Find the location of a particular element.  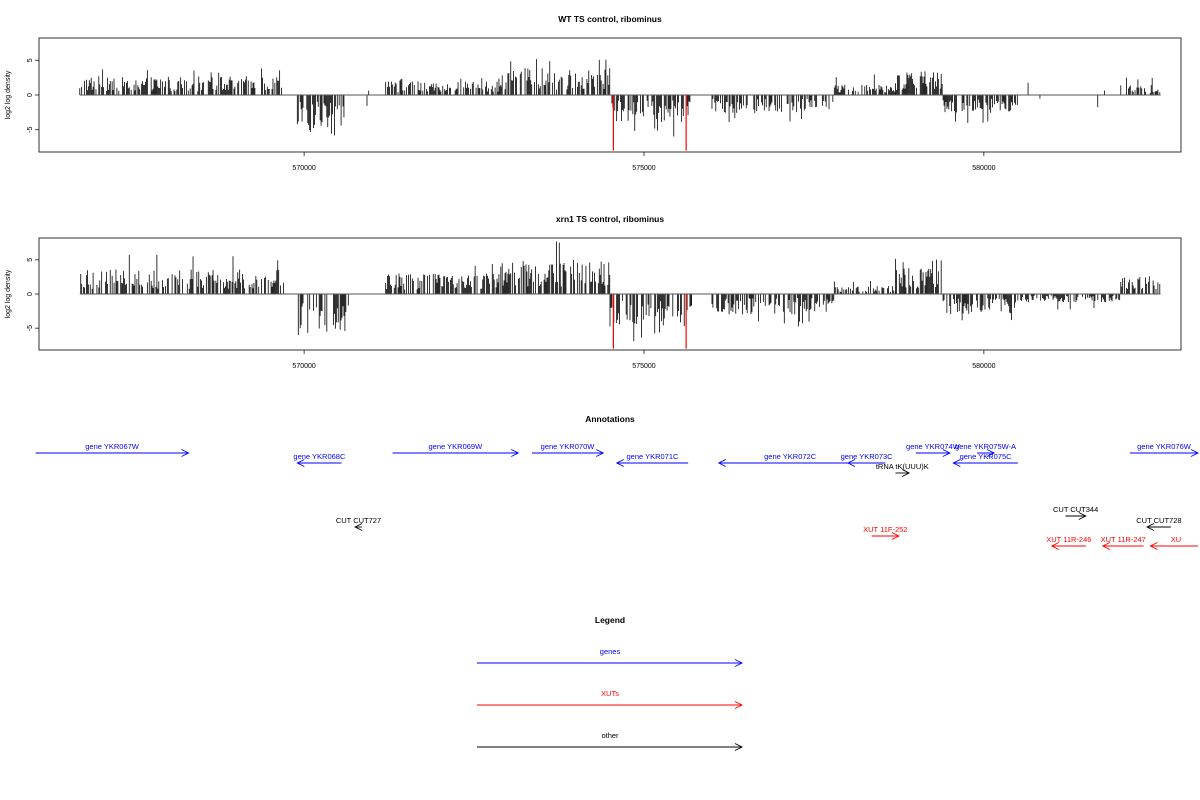

feature-trna-tk-uuu-k: tRNA tK(UUU)K is located at coordinates (902, 469).